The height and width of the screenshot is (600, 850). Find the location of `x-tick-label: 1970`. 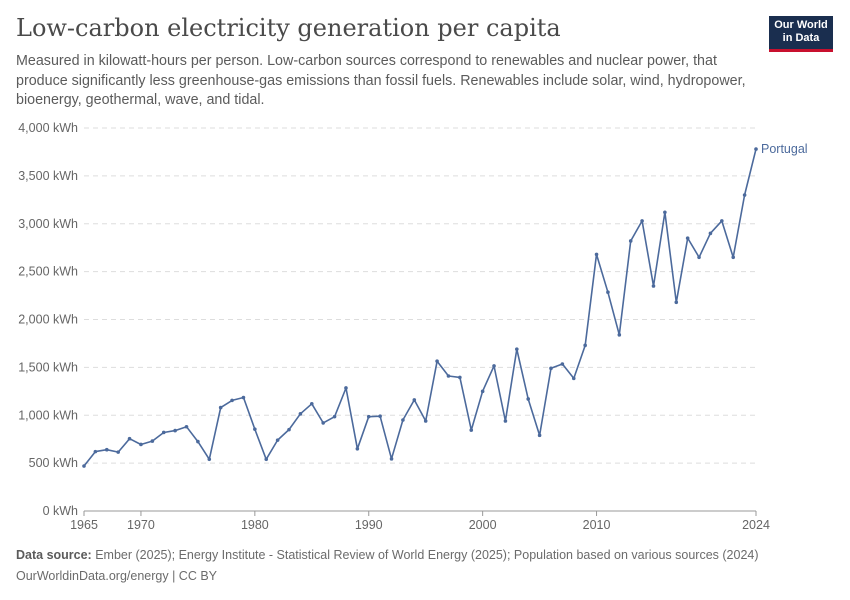

x-tick-label: 1970 is located at coordinates (141, 525).